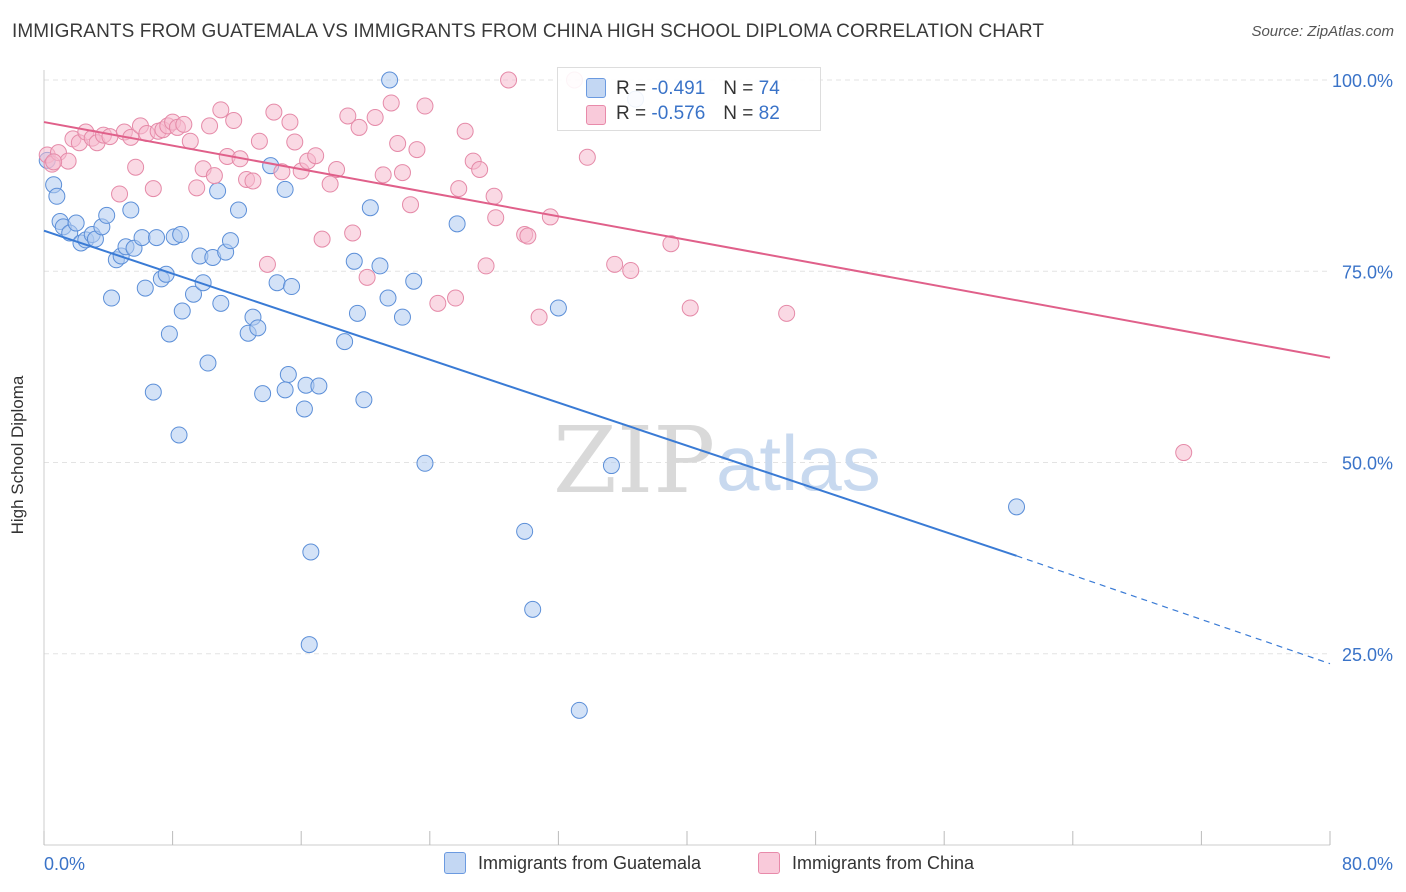 The height and width of the screenshot is (892, 1406). Describe the element at coordinates (455, 863) in the screenshot. I see `bottom-legend-swatch-guatemala` at that location.